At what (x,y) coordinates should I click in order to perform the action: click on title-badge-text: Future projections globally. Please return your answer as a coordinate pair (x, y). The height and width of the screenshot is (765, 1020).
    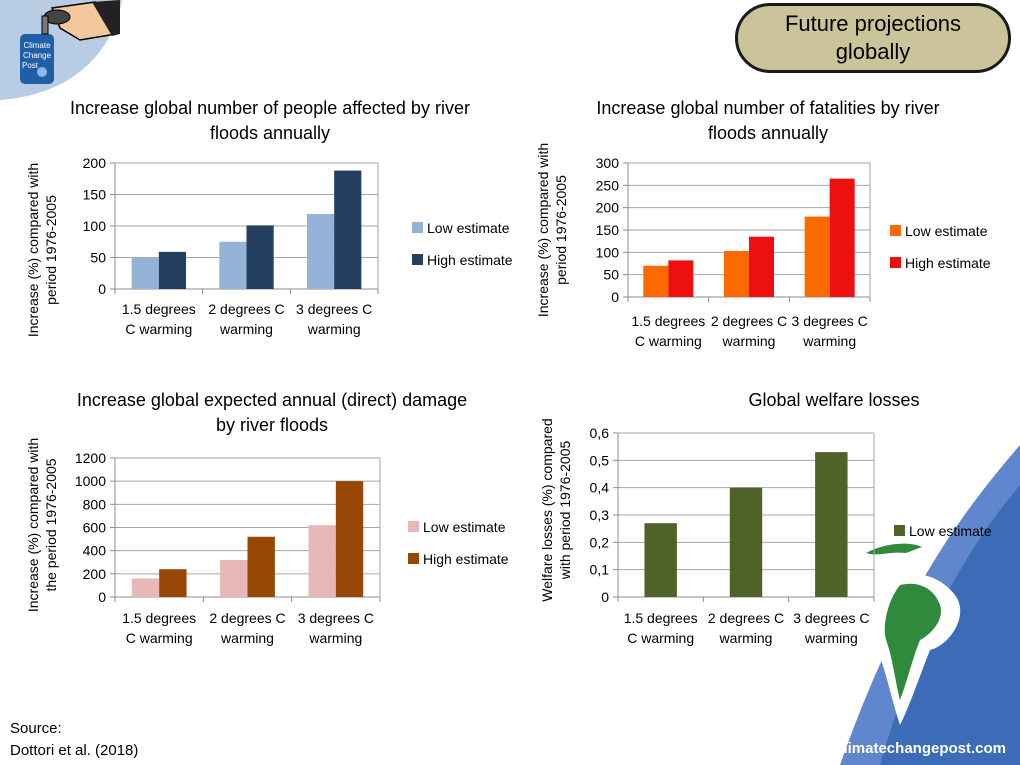
    Looking at the image, I should click on (873, 37).